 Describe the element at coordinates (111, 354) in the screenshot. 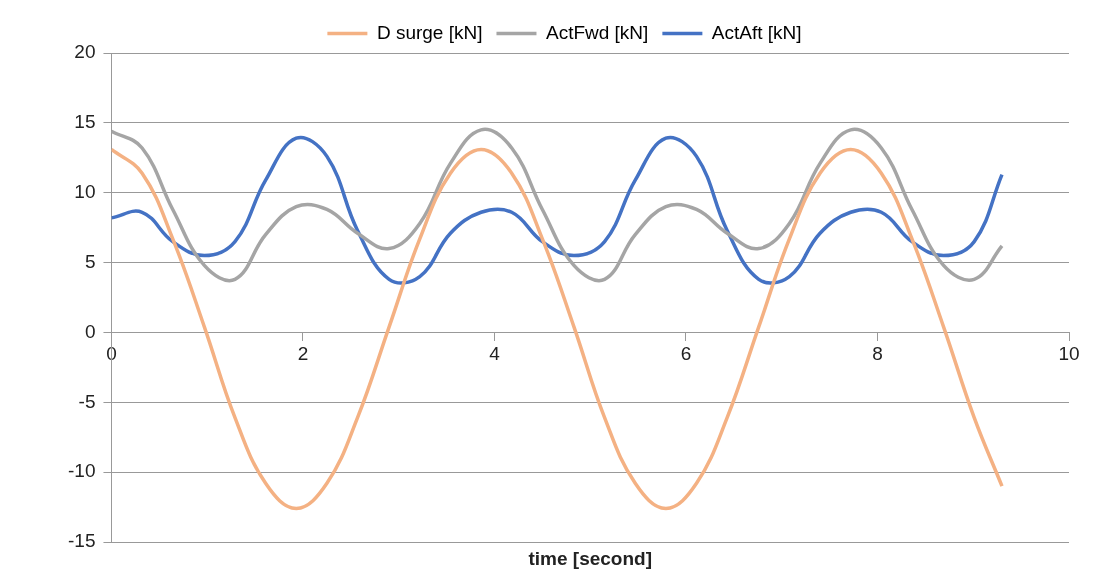

I see `x-tick-label: 0` at that location.